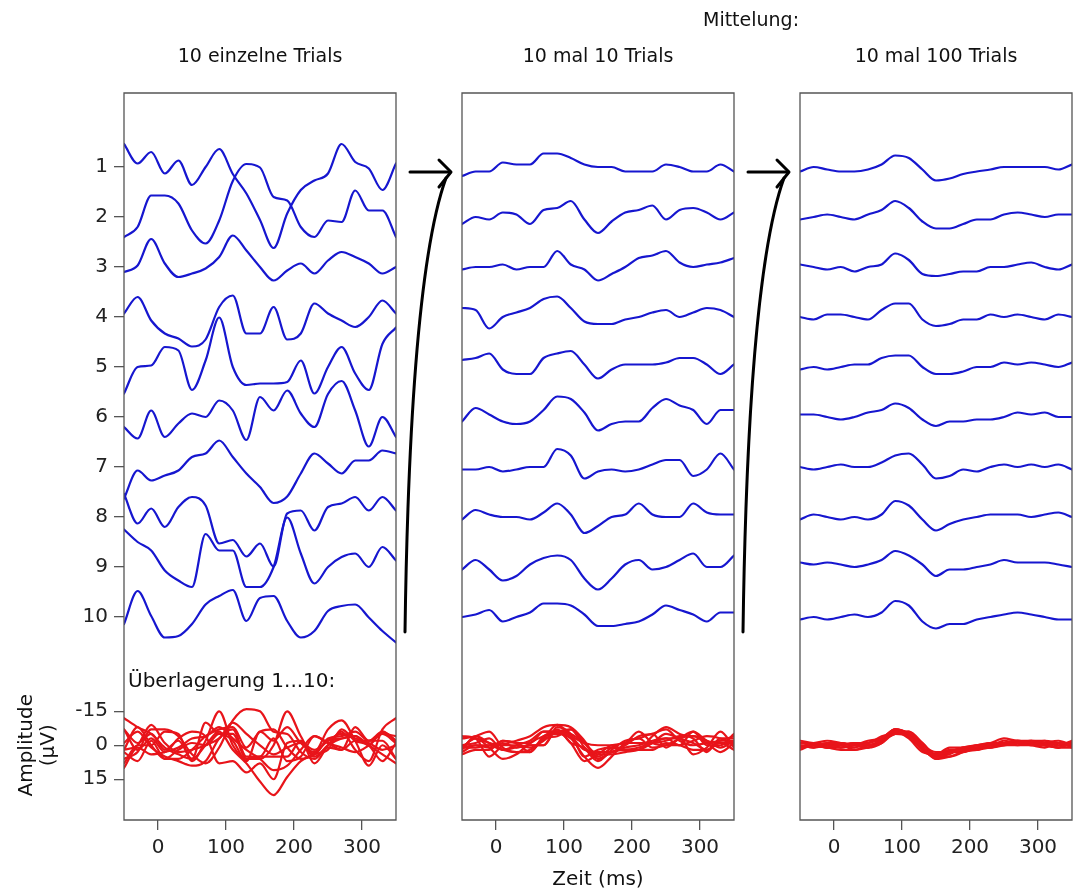 This screenshot has height=892, width=1084. I want to click on y-tick-label: 10, so click(95, 615).